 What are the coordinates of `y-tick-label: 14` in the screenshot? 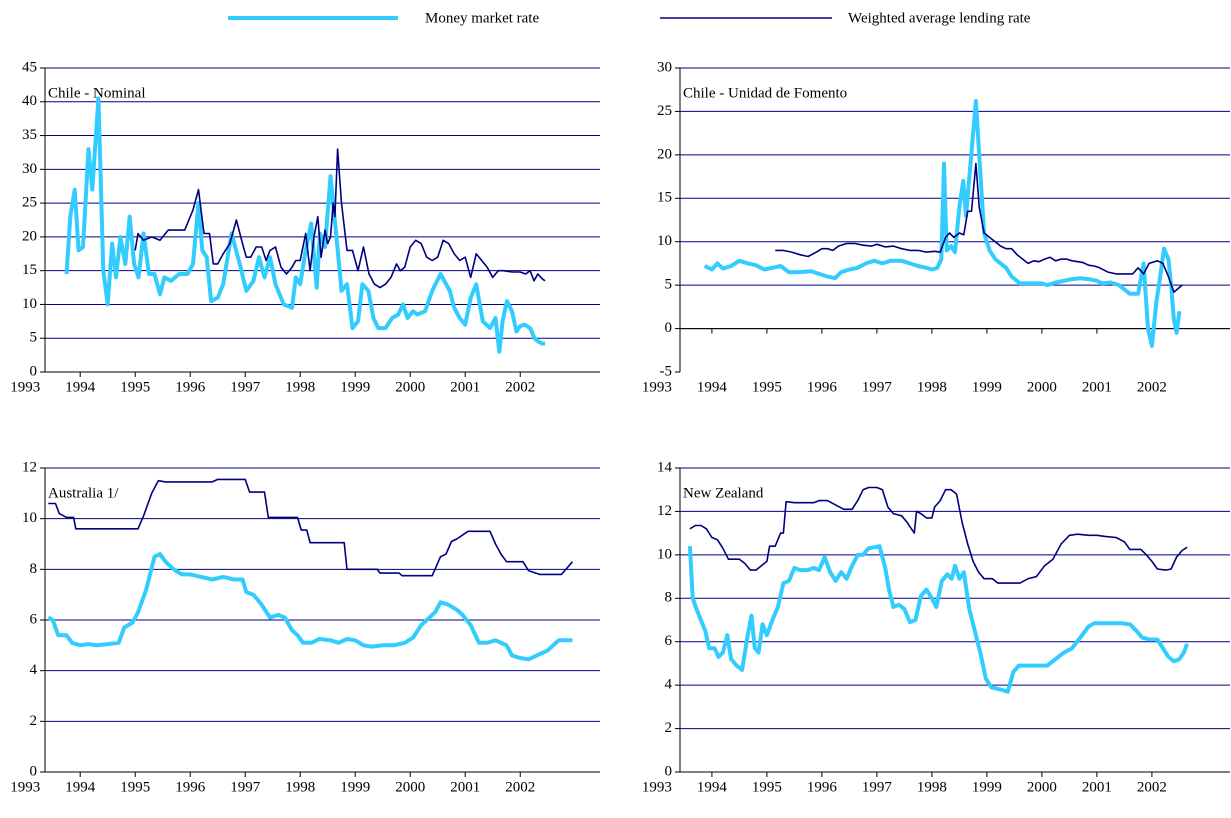 It's located at (665, 467).